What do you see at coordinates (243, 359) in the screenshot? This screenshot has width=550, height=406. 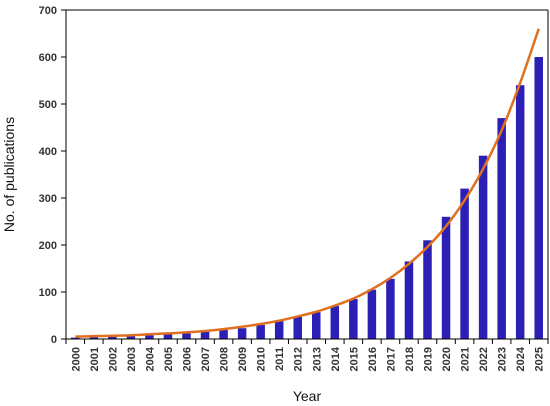 I see `x-tick-label: 2009` at bounding box center [243, 359].